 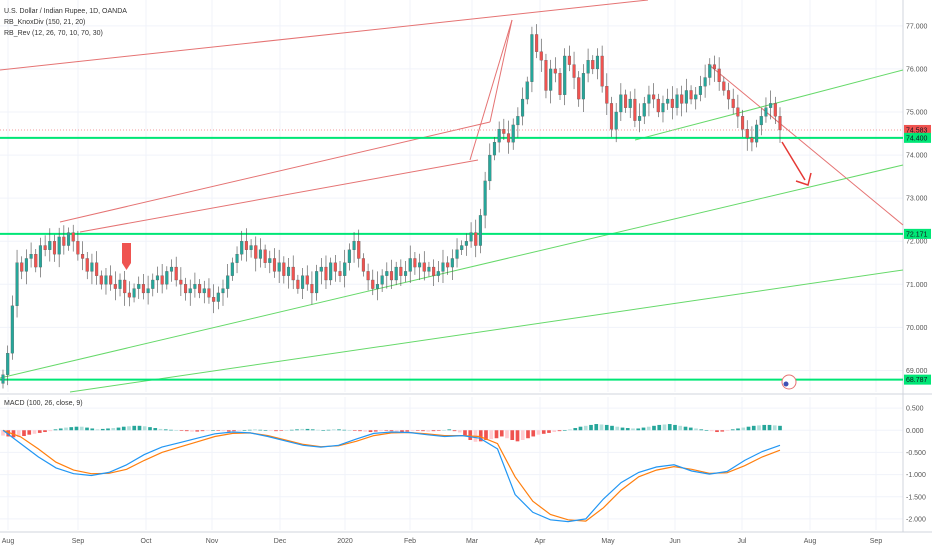 I want to click on indicator-legend-rev: RB_Rev (12, 26, 70, 10, 70, 30), so click(x=53, y=33).